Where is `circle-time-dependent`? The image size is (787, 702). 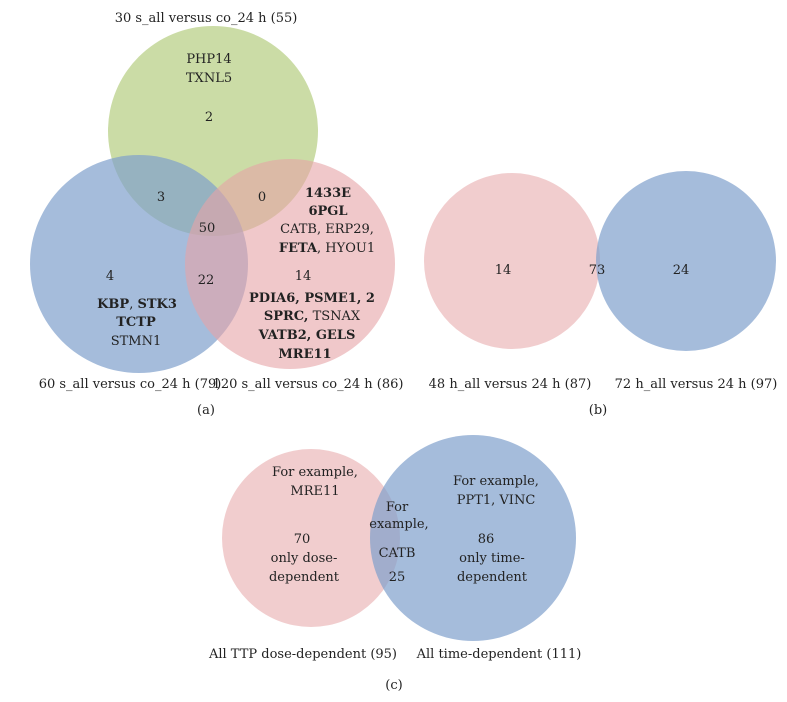
circle-time-dependent is located at coordinates (473, 538).